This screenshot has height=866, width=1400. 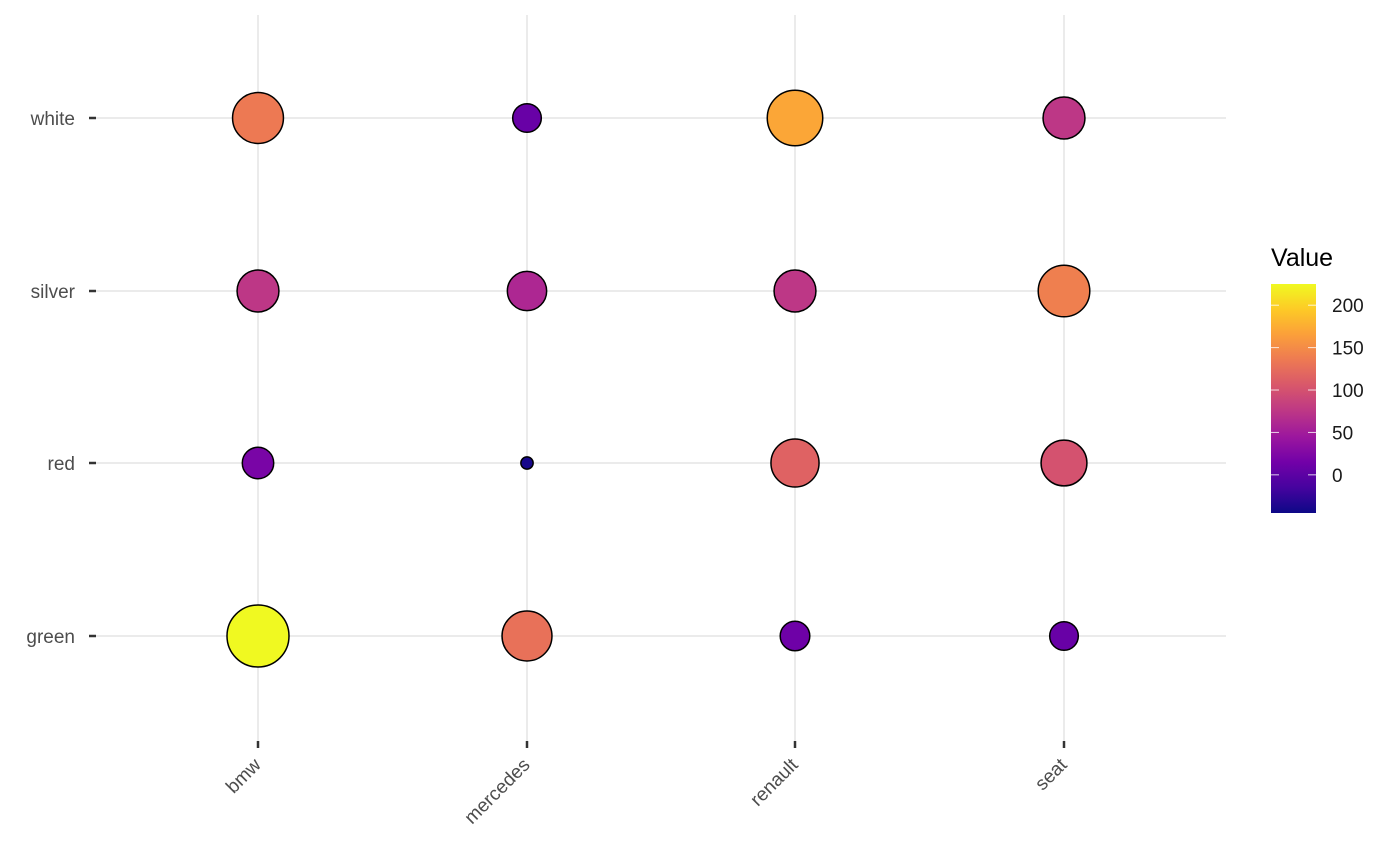 I want to click on bubble-mercedes-green, so click(x=527, y=636).